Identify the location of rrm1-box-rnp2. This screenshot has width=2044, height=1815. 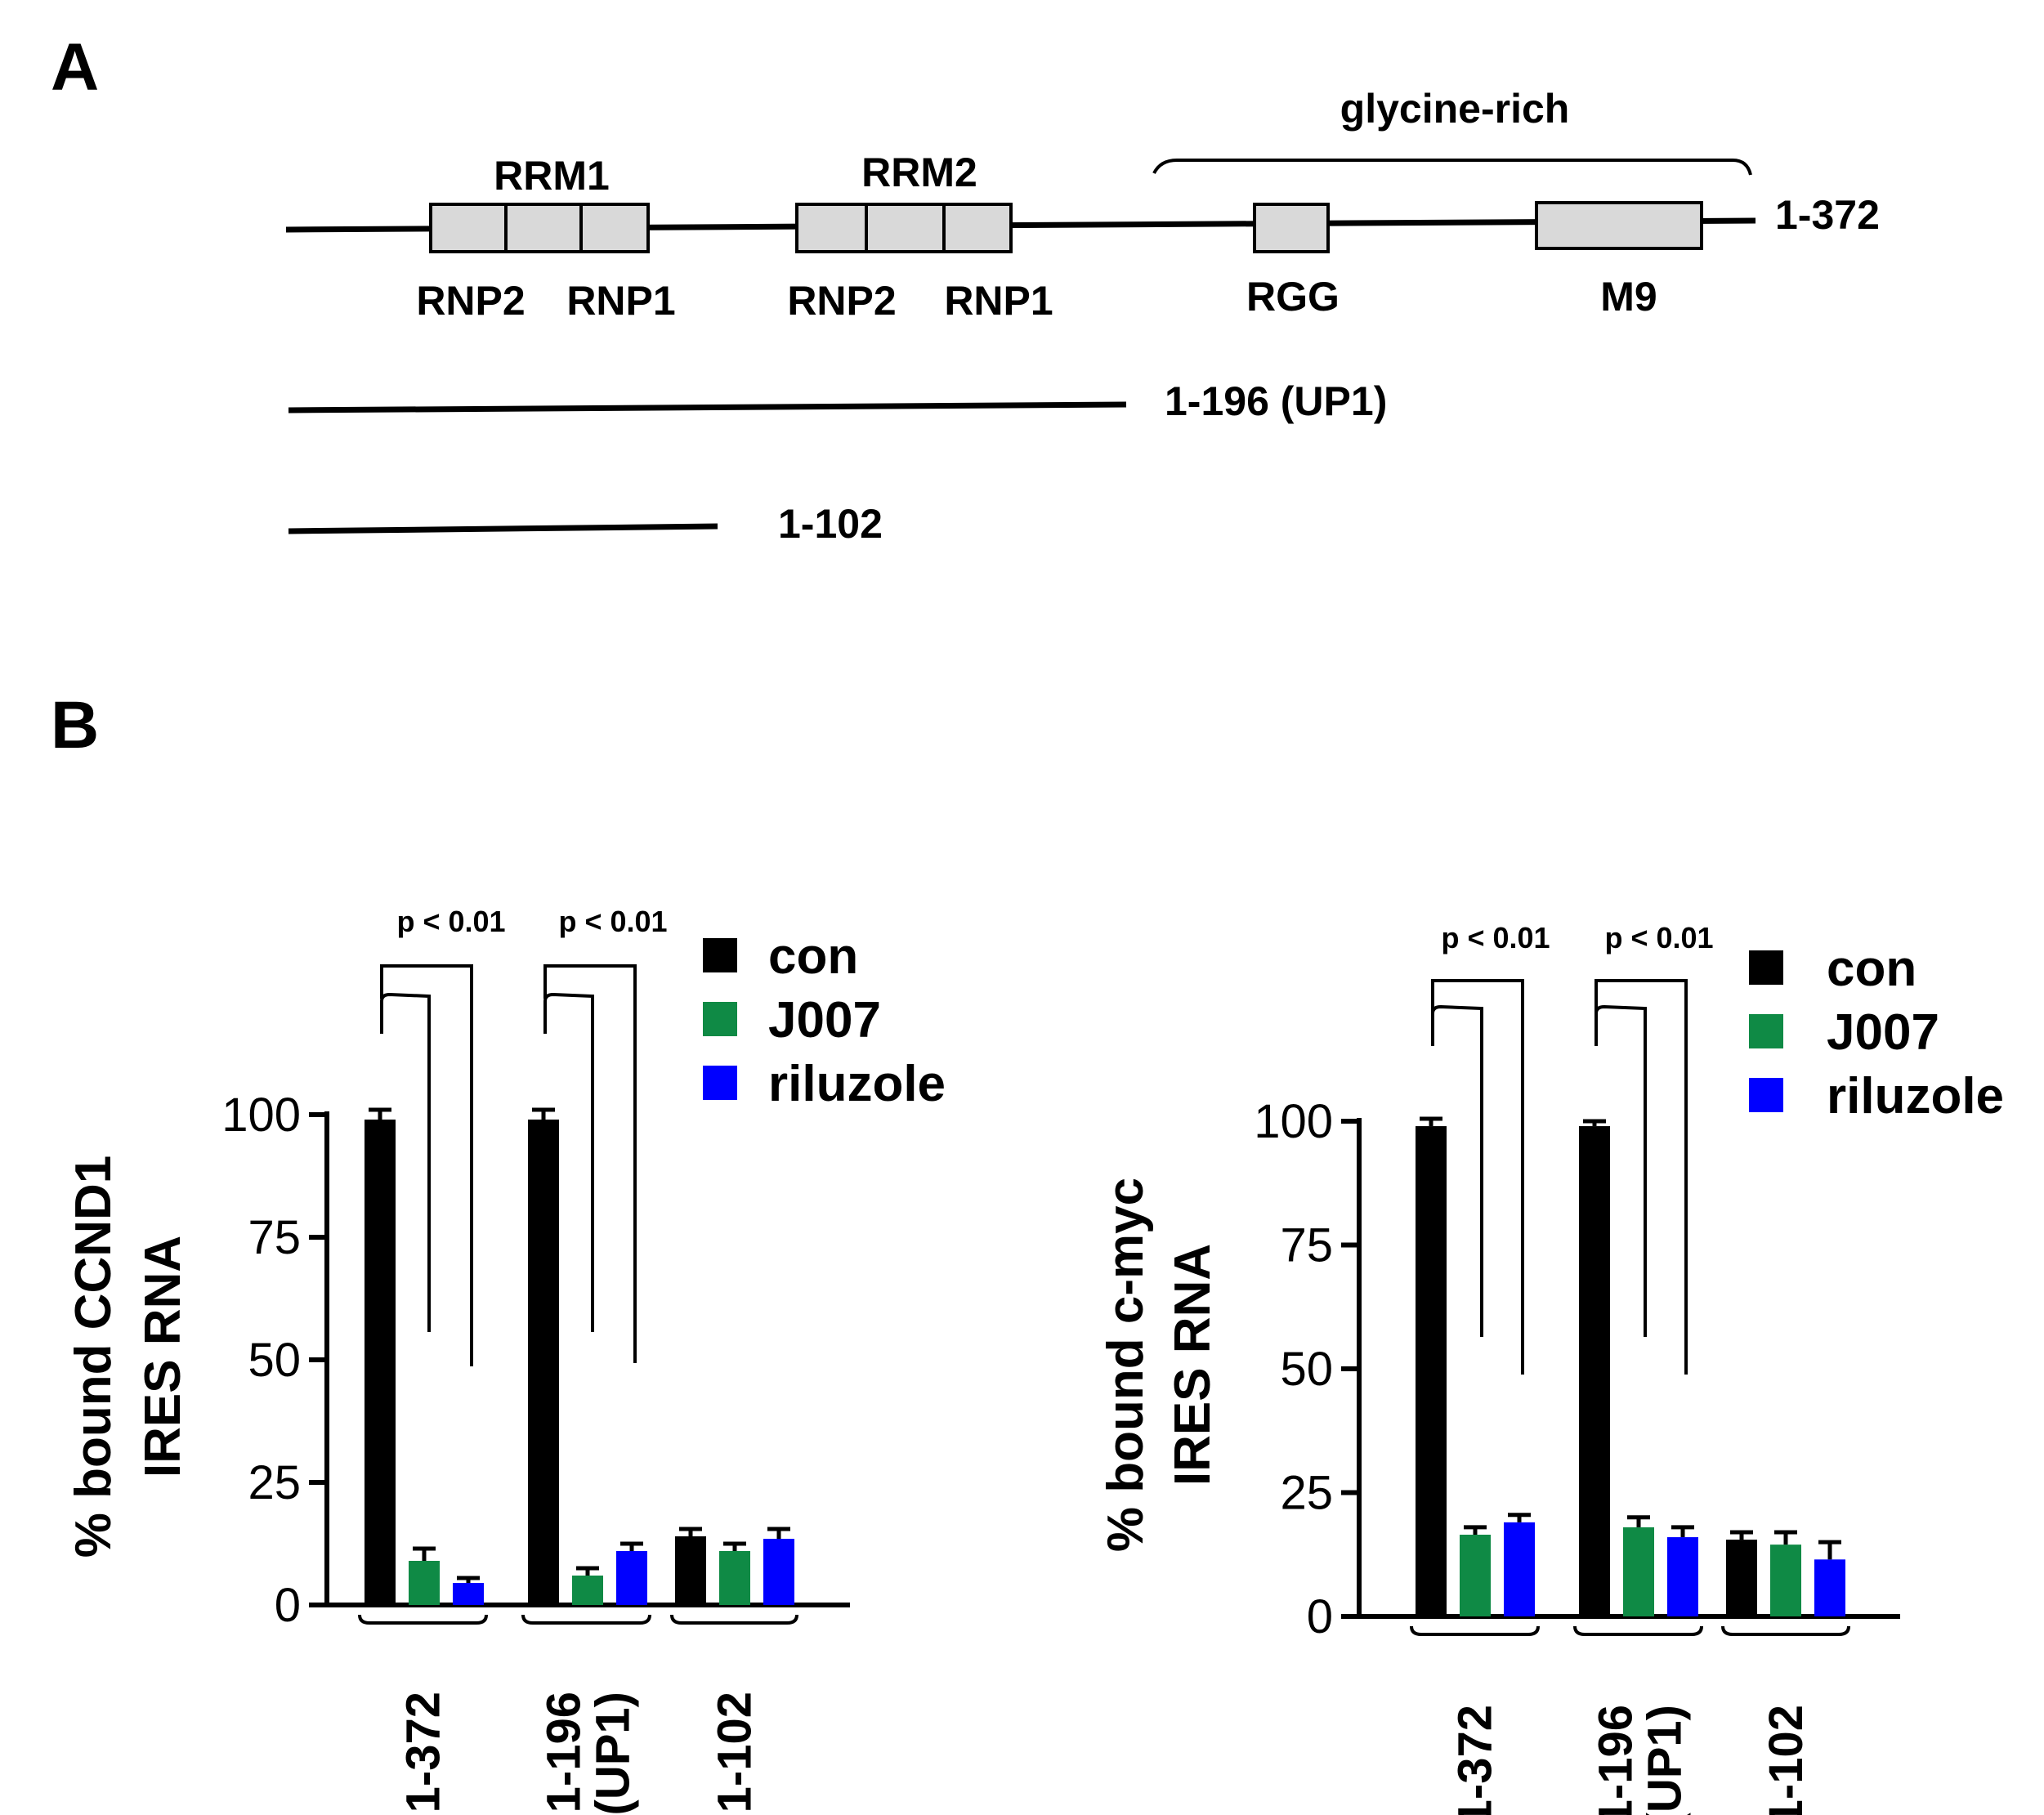
(468, 228).